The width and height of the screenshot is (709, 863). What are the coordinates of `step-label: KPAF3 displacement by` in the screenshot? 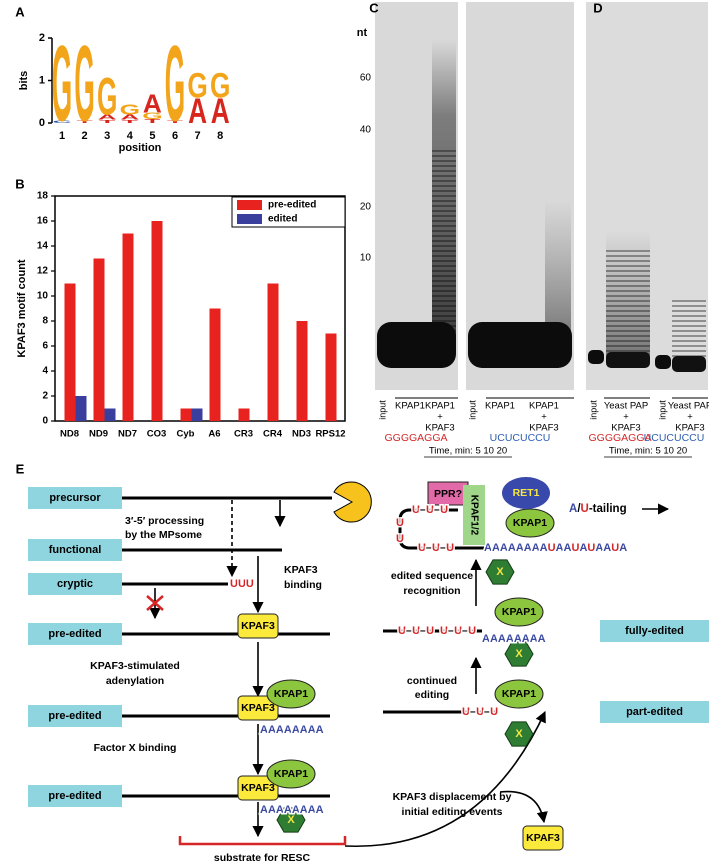 It's located at (452, 797).